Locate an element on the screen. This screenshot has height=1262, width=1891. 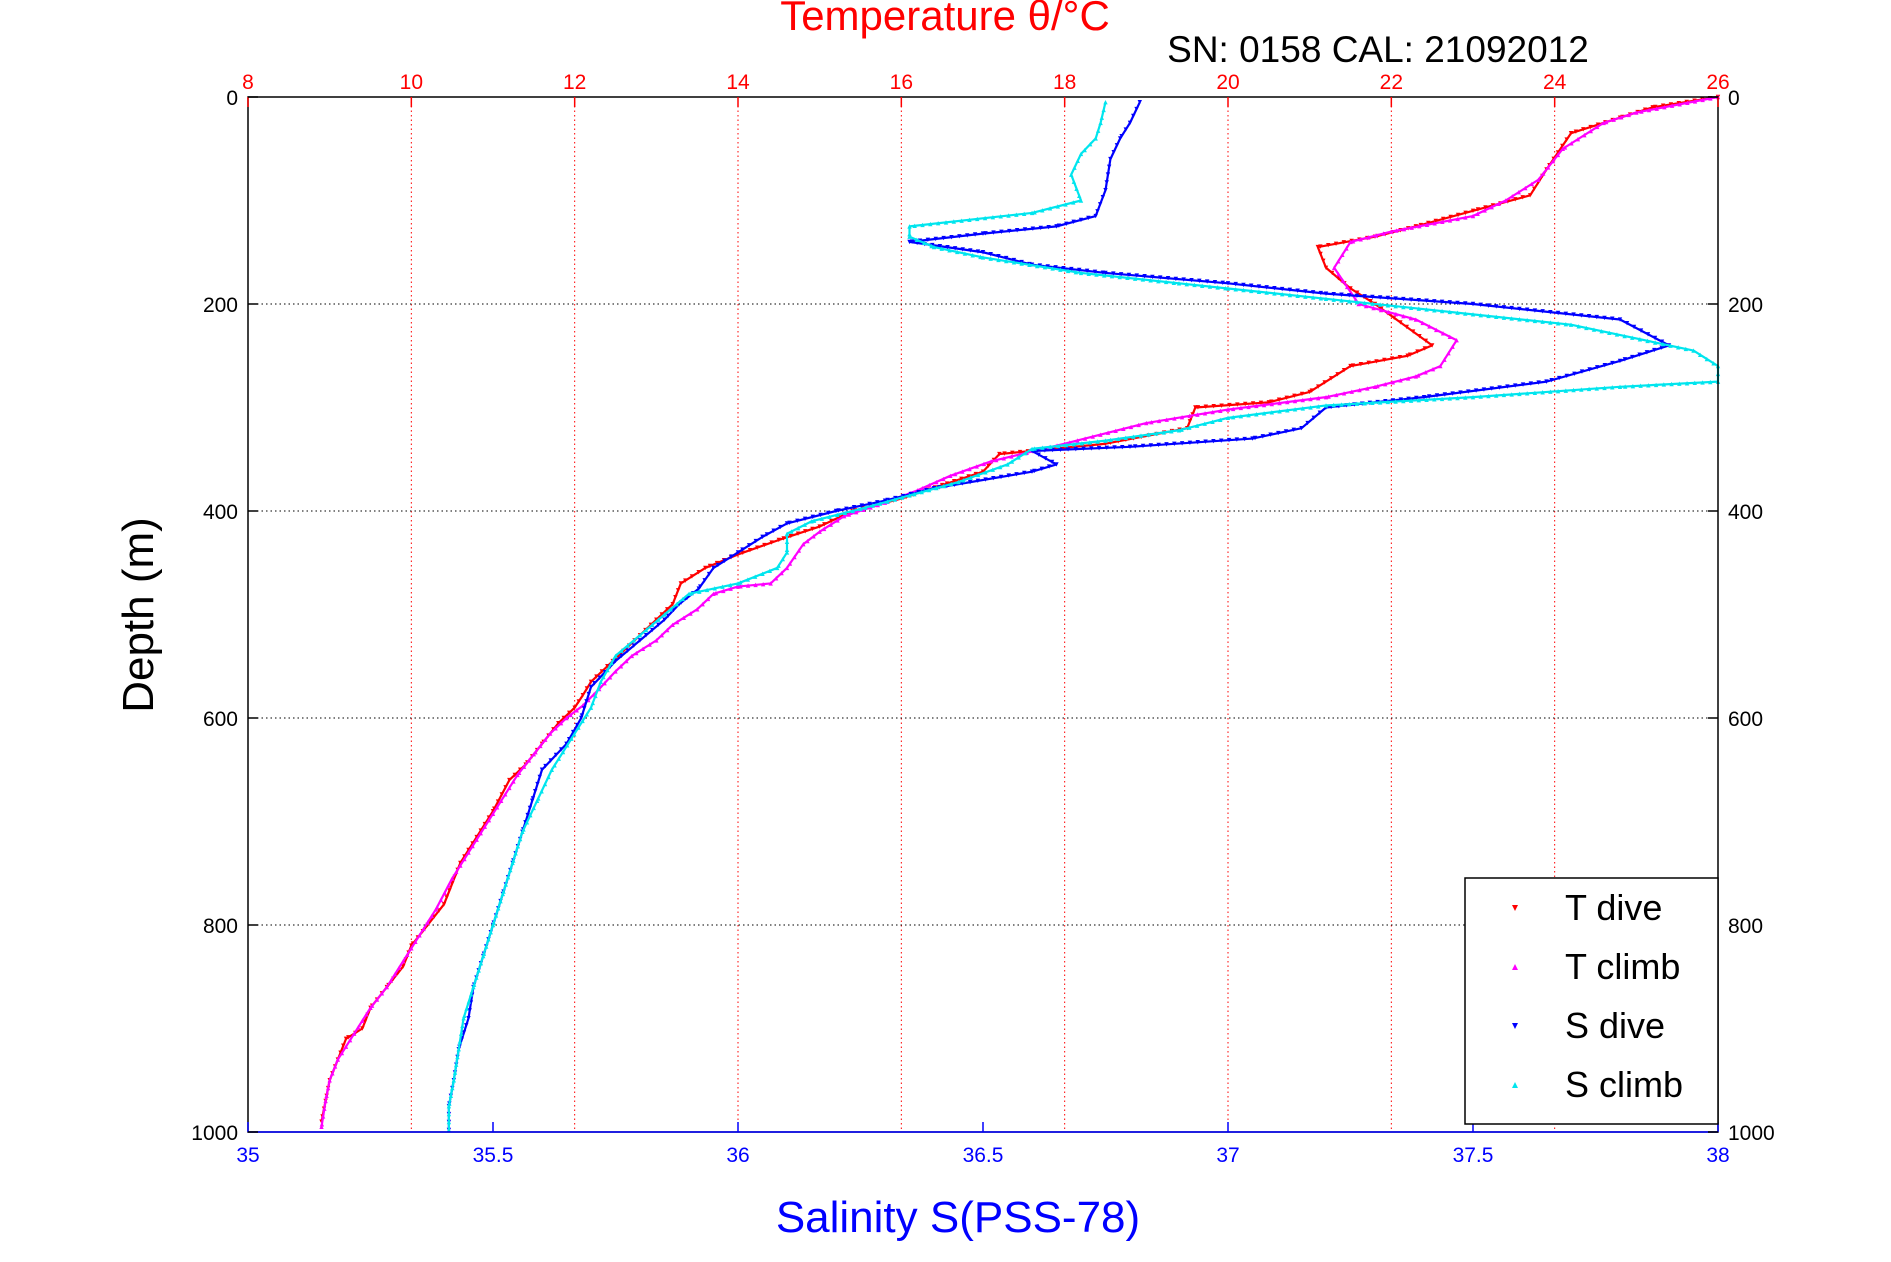
tick-label-temperature: 8 is located at coordinates (248, 82).